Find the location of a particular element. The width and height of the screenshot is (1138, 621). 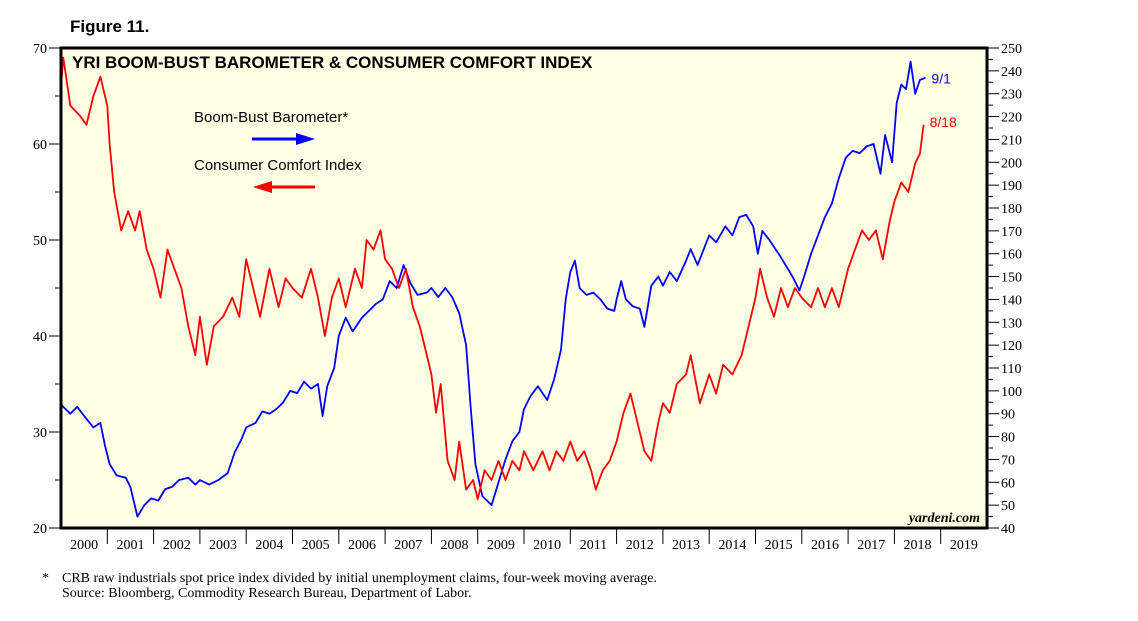

figure-label: Figure 11. is located at coordinates (110, 26).